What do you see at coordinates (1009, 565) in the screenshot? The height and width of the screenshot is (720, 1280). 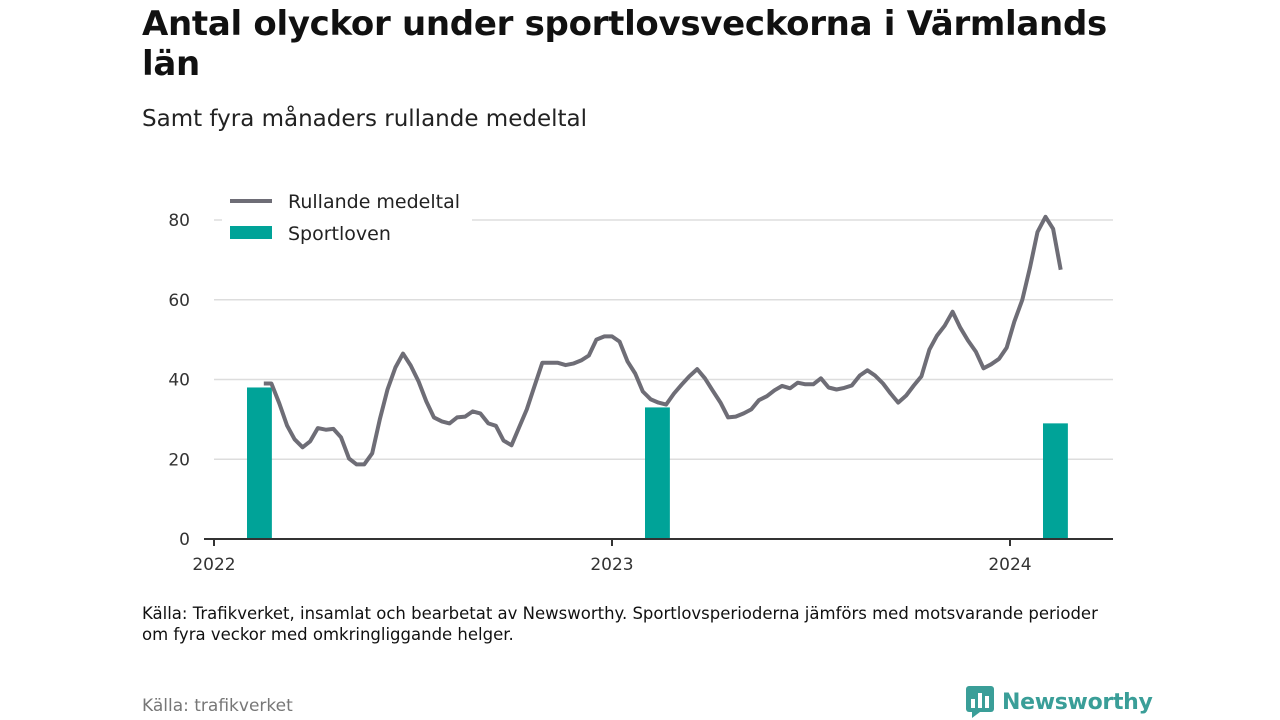 I see `x-tick-label-2024: 2024` at bounding box center [1009, 565].